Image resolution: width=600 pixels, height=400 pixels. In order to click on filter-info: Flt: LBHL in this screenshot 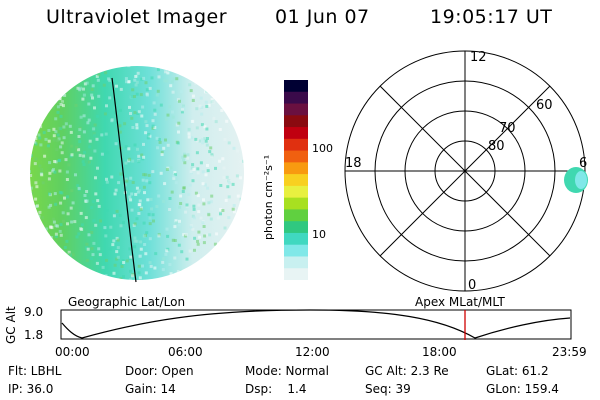, I will do `click(35, 371)`.